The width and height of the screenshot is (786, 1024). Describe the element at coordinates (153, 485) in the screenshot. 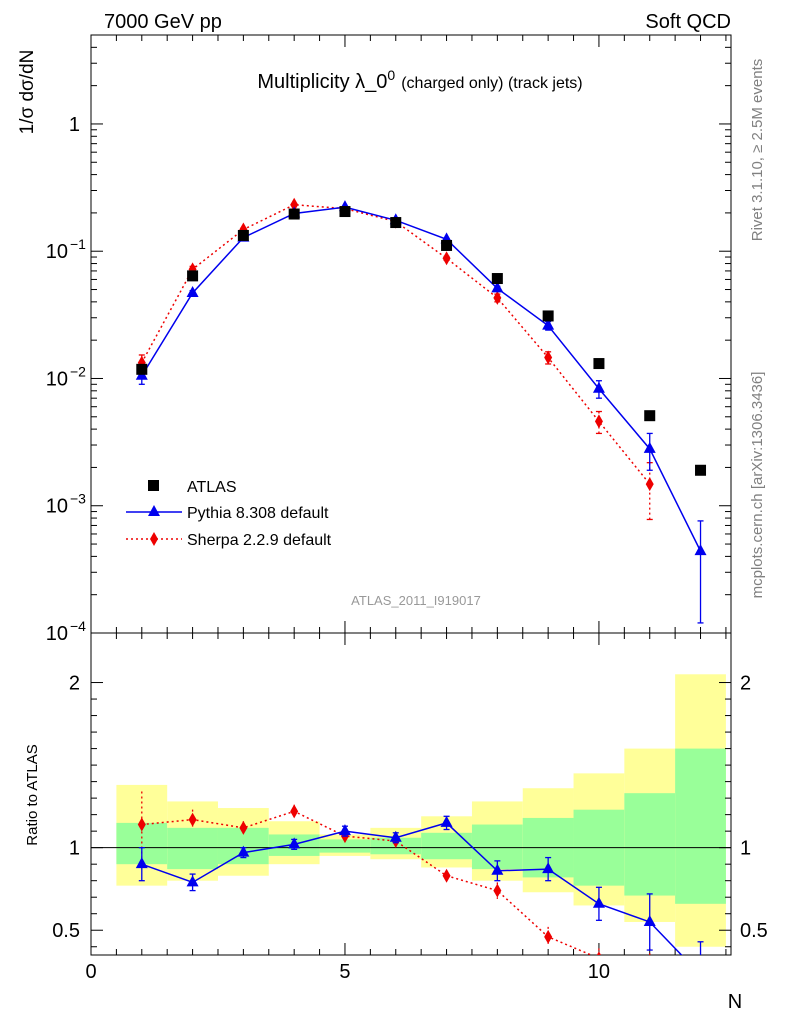

I see `legend-marker-atlas` at that location.